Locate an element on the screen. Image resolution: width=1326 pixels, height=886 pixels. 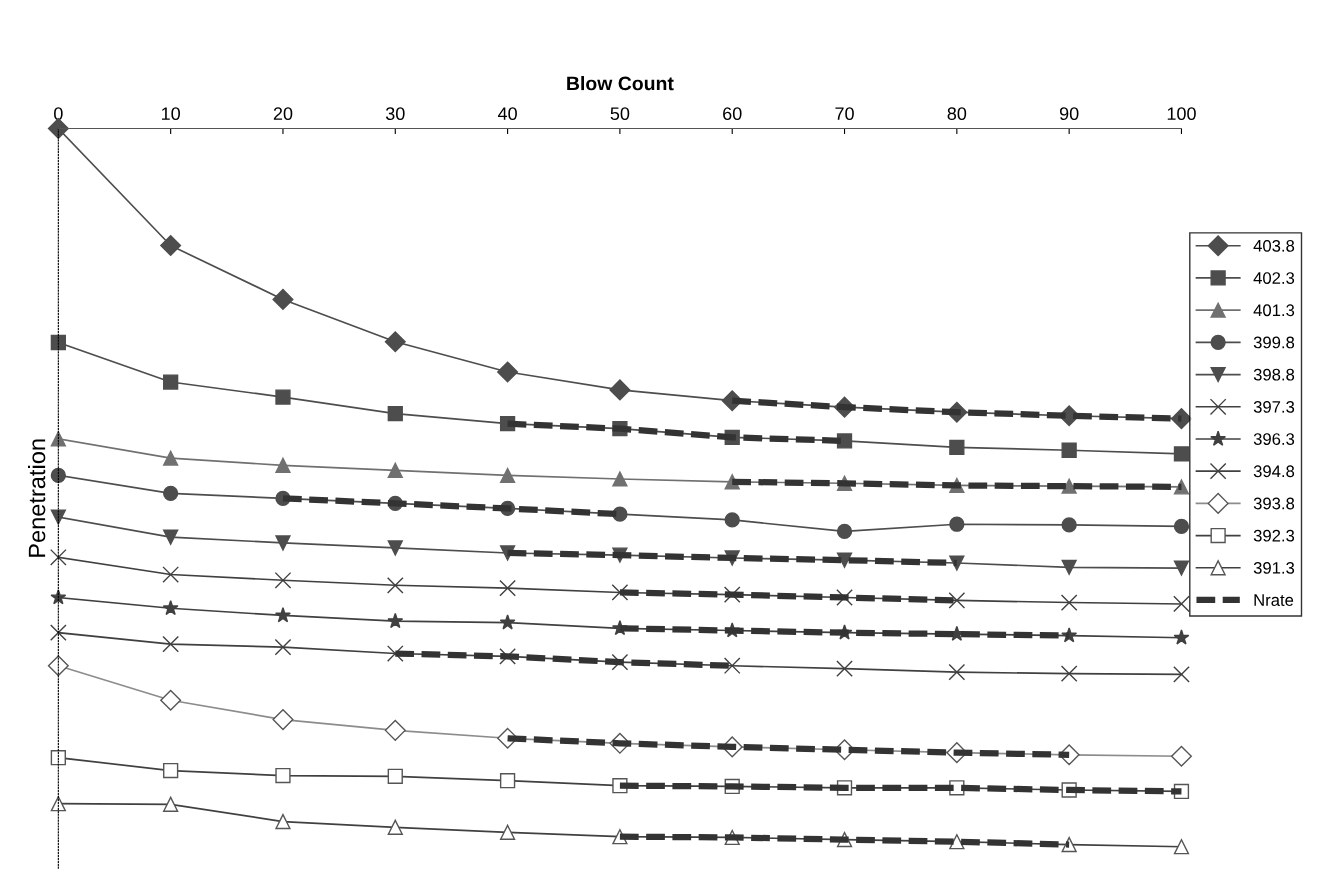
y-axis-title: Penetration is located at coordinates (37, 498).